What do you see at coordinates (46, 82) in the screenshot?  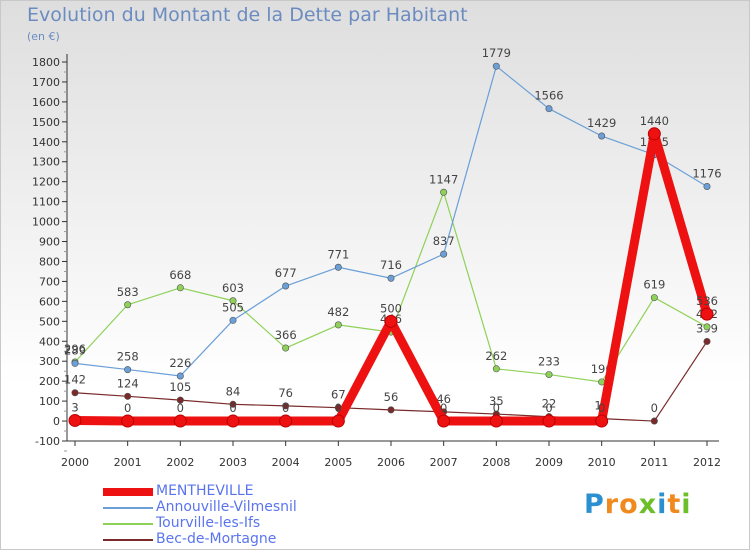 I see `y-tick-label: 1700` at bounding box center [46, 82].